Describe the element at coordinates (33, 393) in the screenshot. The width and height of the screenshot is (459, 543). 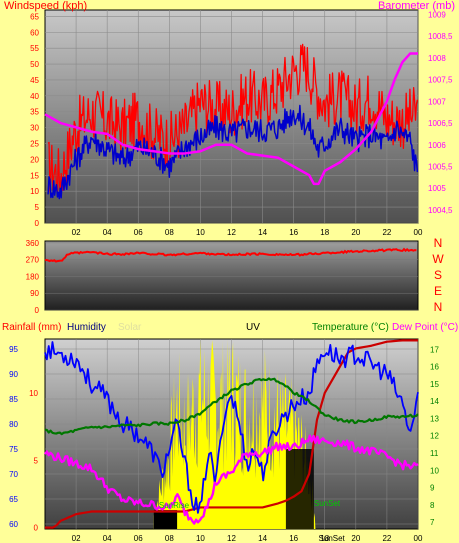
I see `rain-tick-label: 10` at that location.